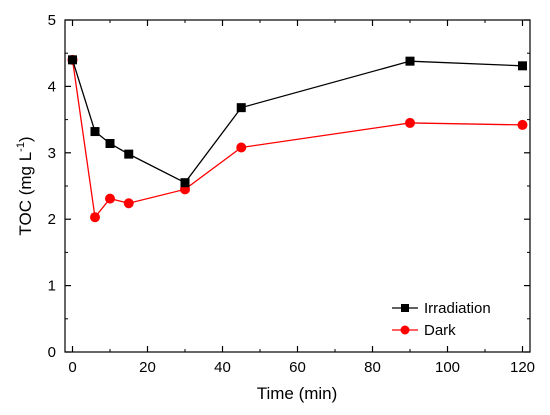  Describe the element at coordinates (52, 219) in the screenshot. I see `y-tick-label: 2` at that location.